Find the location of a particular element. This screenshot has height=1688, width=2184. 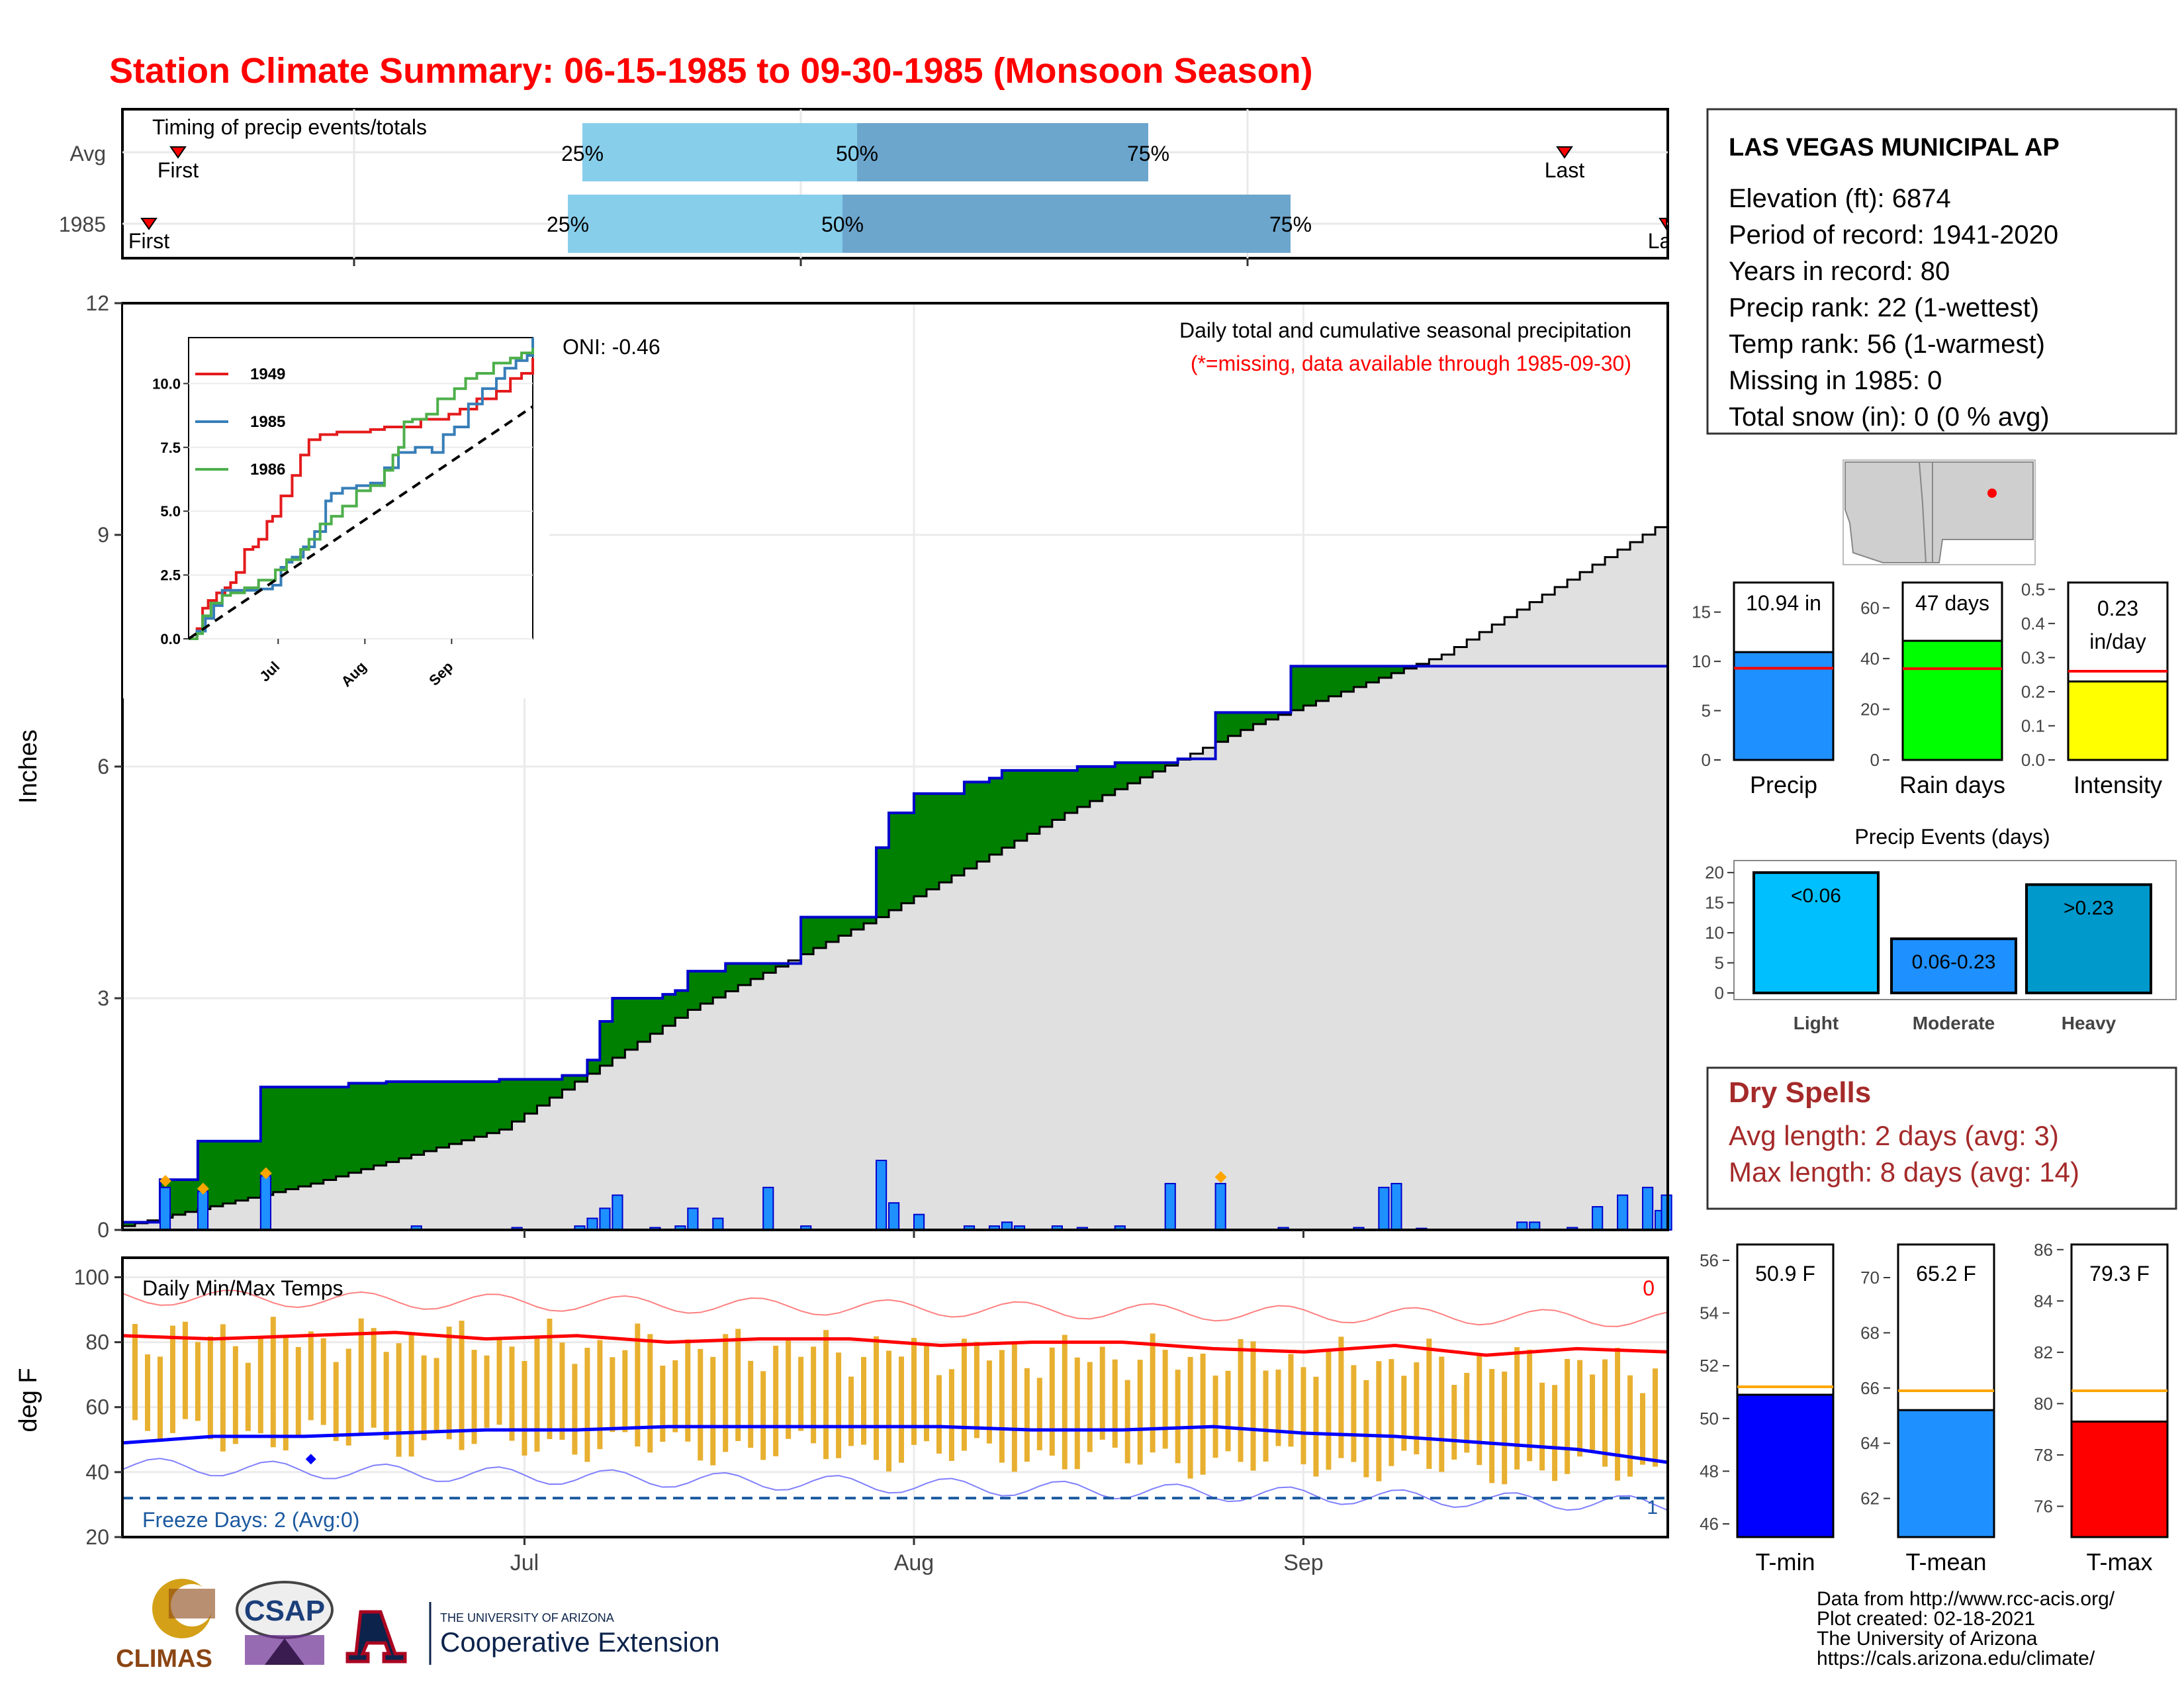

locator-map is located at coordinates (1940, 512).